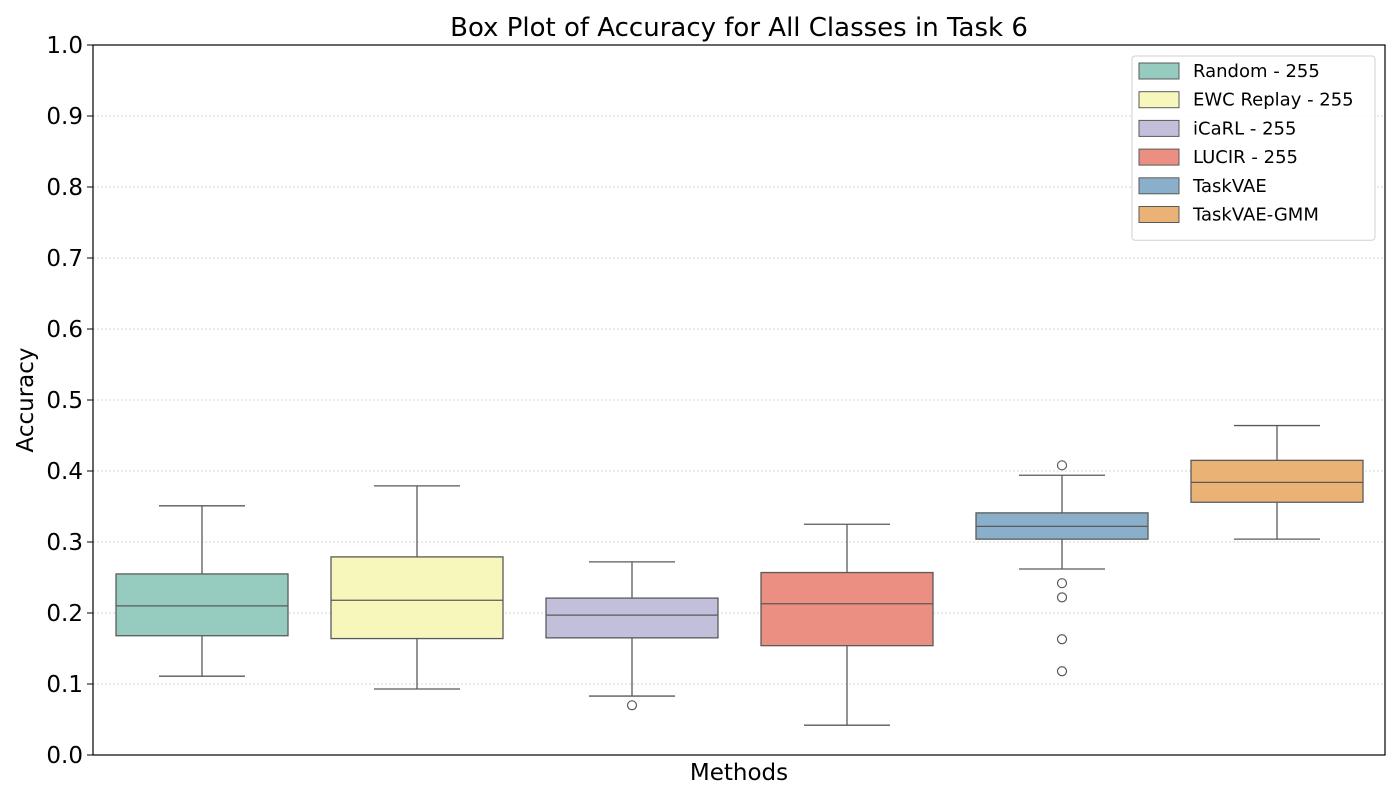 The width and height of the screenshot is (1400, 800). I want to click on y-tick-label: 0.0, so click(64, 756).